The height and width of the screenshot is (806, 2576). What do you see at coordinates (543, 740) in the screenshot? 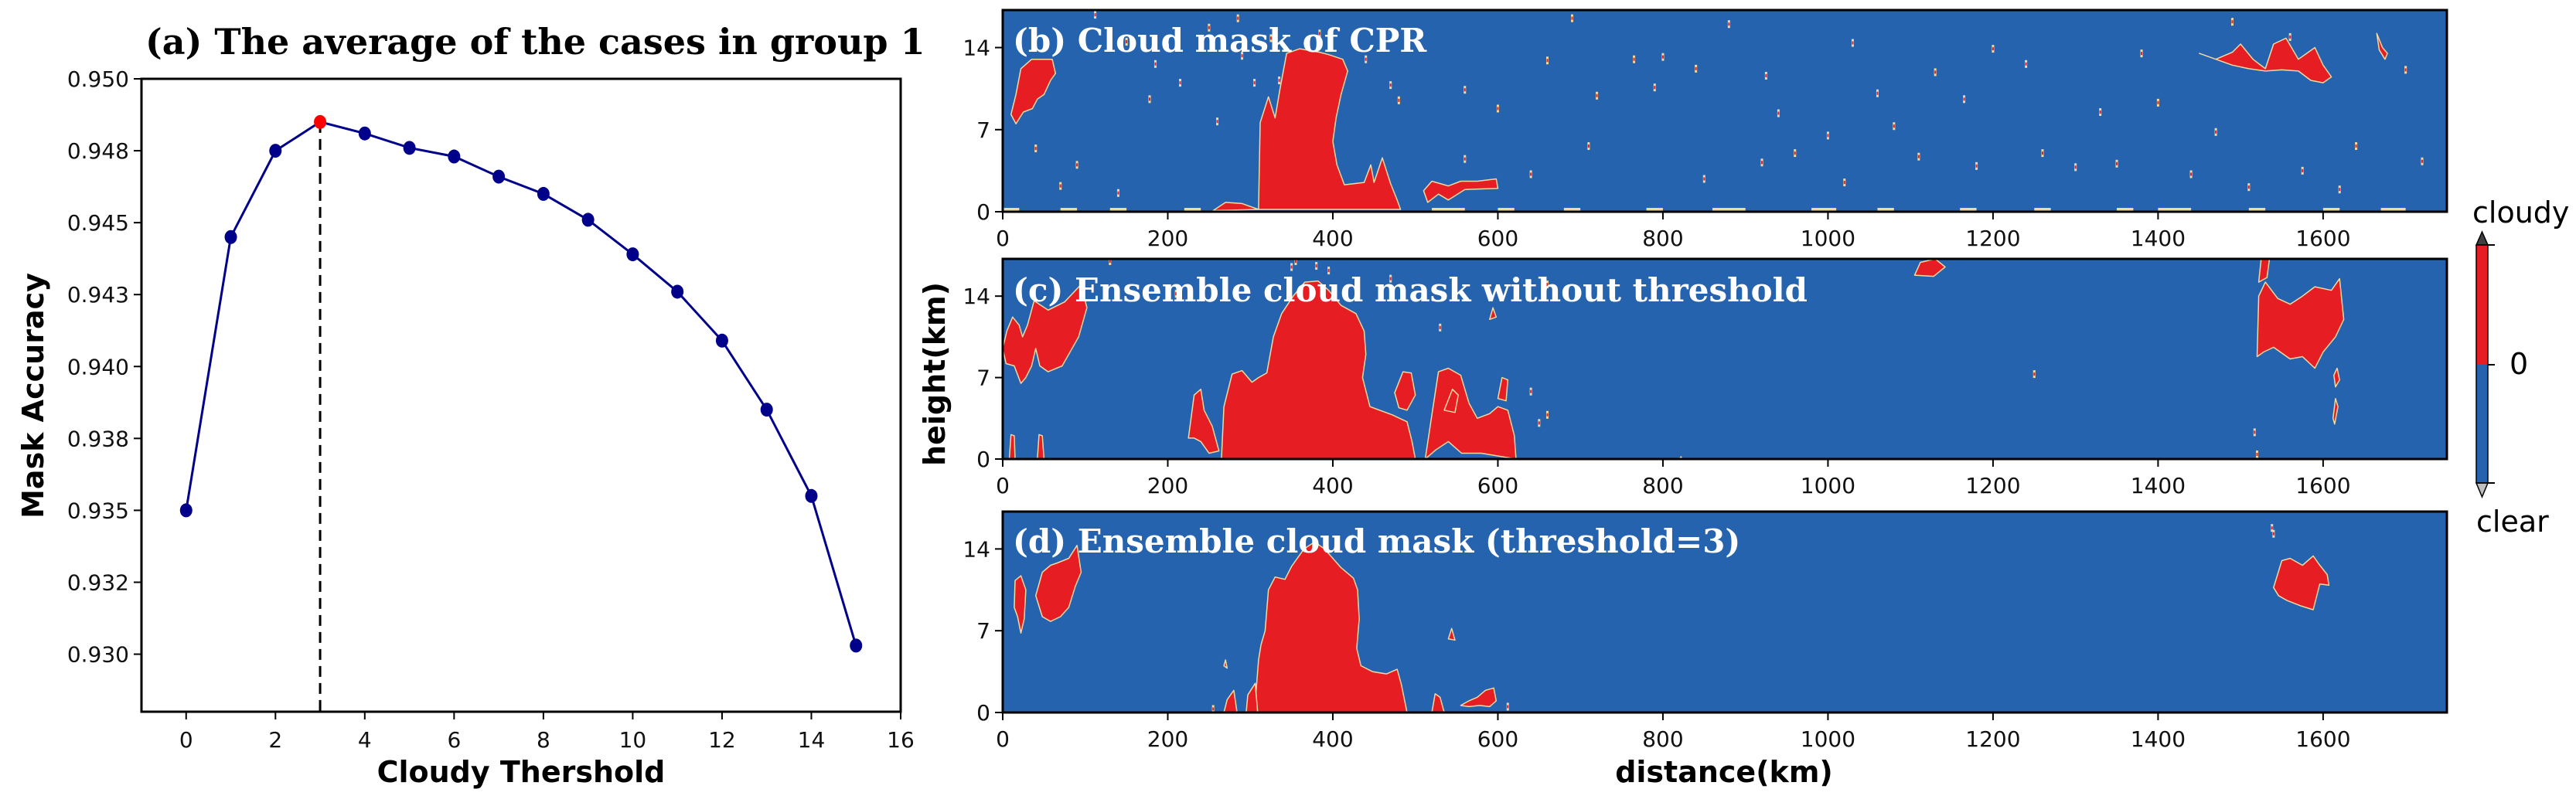
I see `x-tick-label: 8` at bounding box center [543, 740].